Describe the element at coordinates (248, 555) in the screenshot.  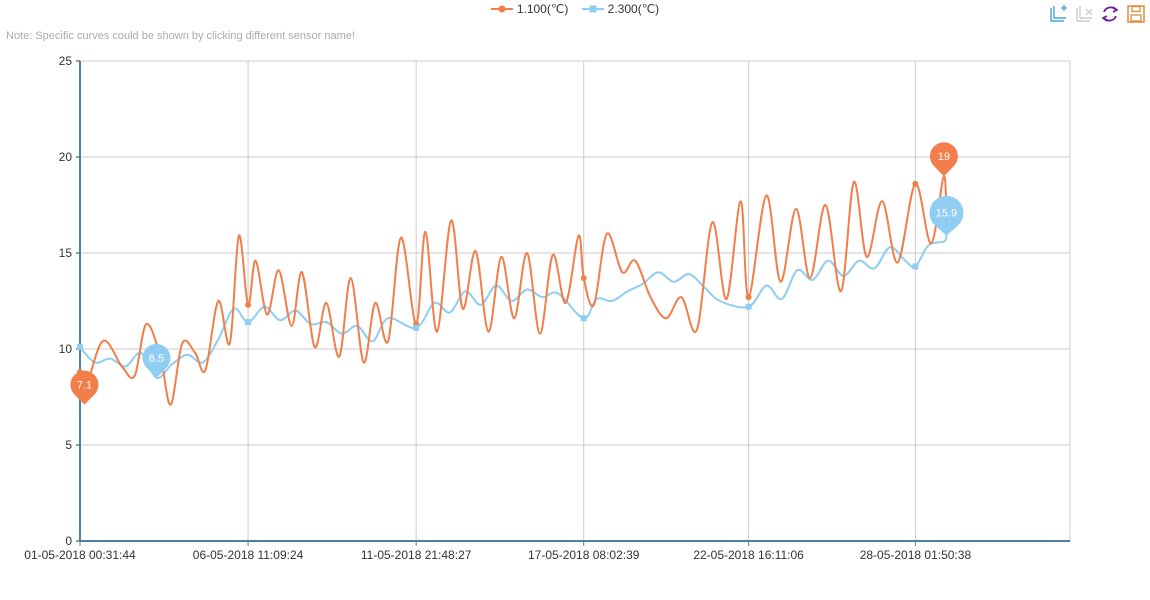
I see `x-tick-label: 06-05-2018 11:09:24` at that location.